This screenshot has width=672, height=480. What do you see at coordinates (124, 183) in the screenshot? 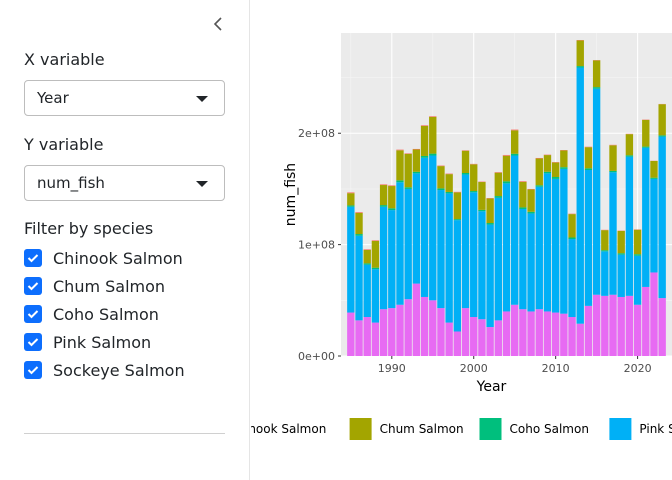
I see `y-variable-select: num_fish` at bounding box center [124, 183].